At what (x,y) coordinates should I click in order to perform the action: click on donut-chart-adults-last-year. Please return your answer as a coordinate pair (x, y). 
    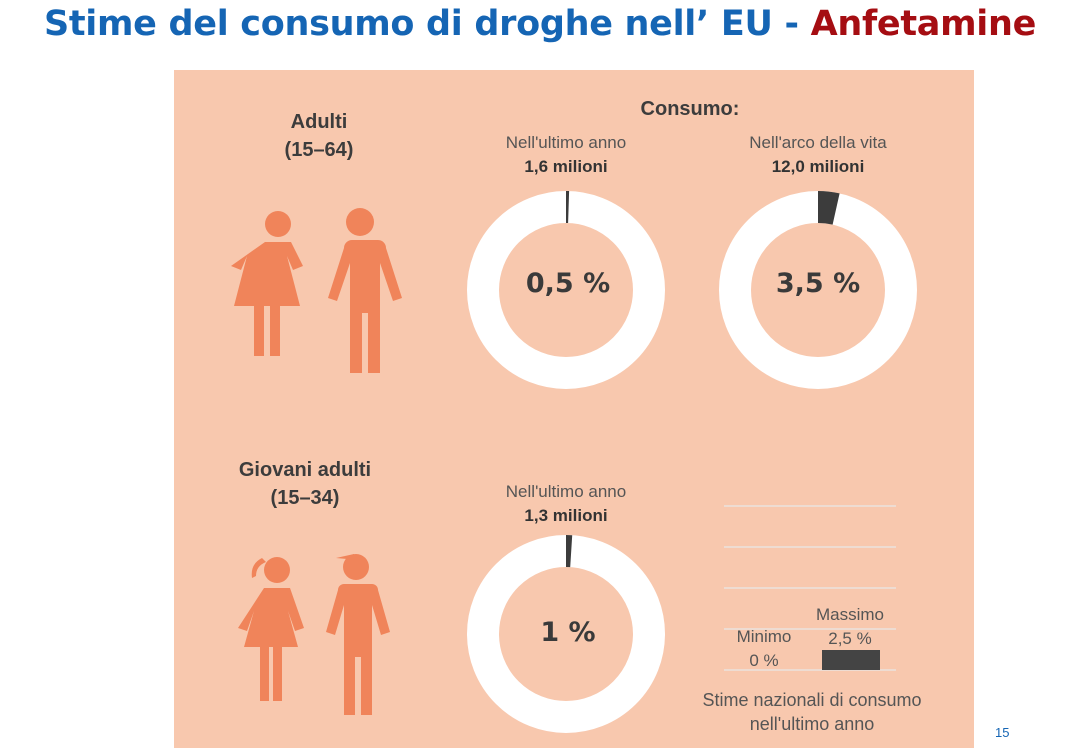
    Looking at the image, I should click on (566, 290).